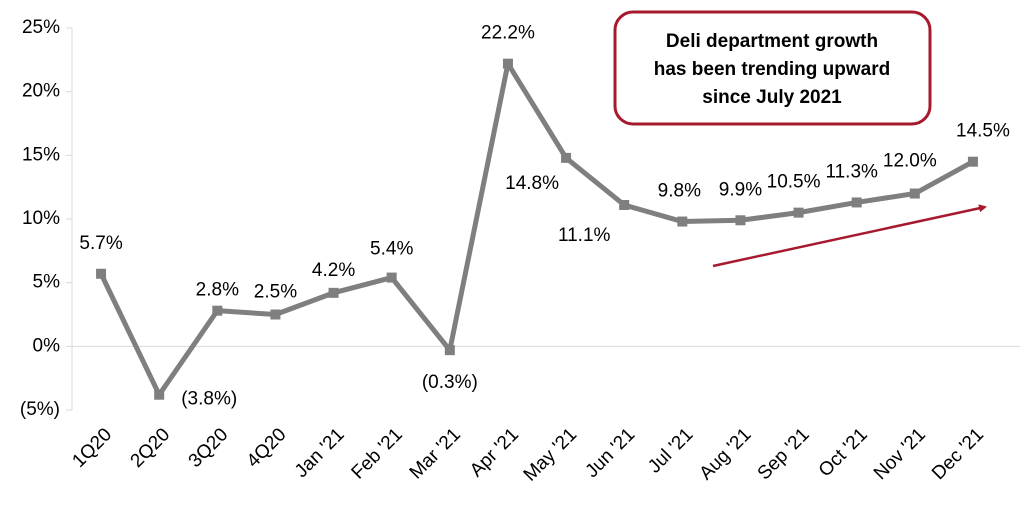 This screenshot has width=1022, height=508. Describe the element at coordinates (851, 171) in the screenshot. I see `data-label: 11.3%` at that location.